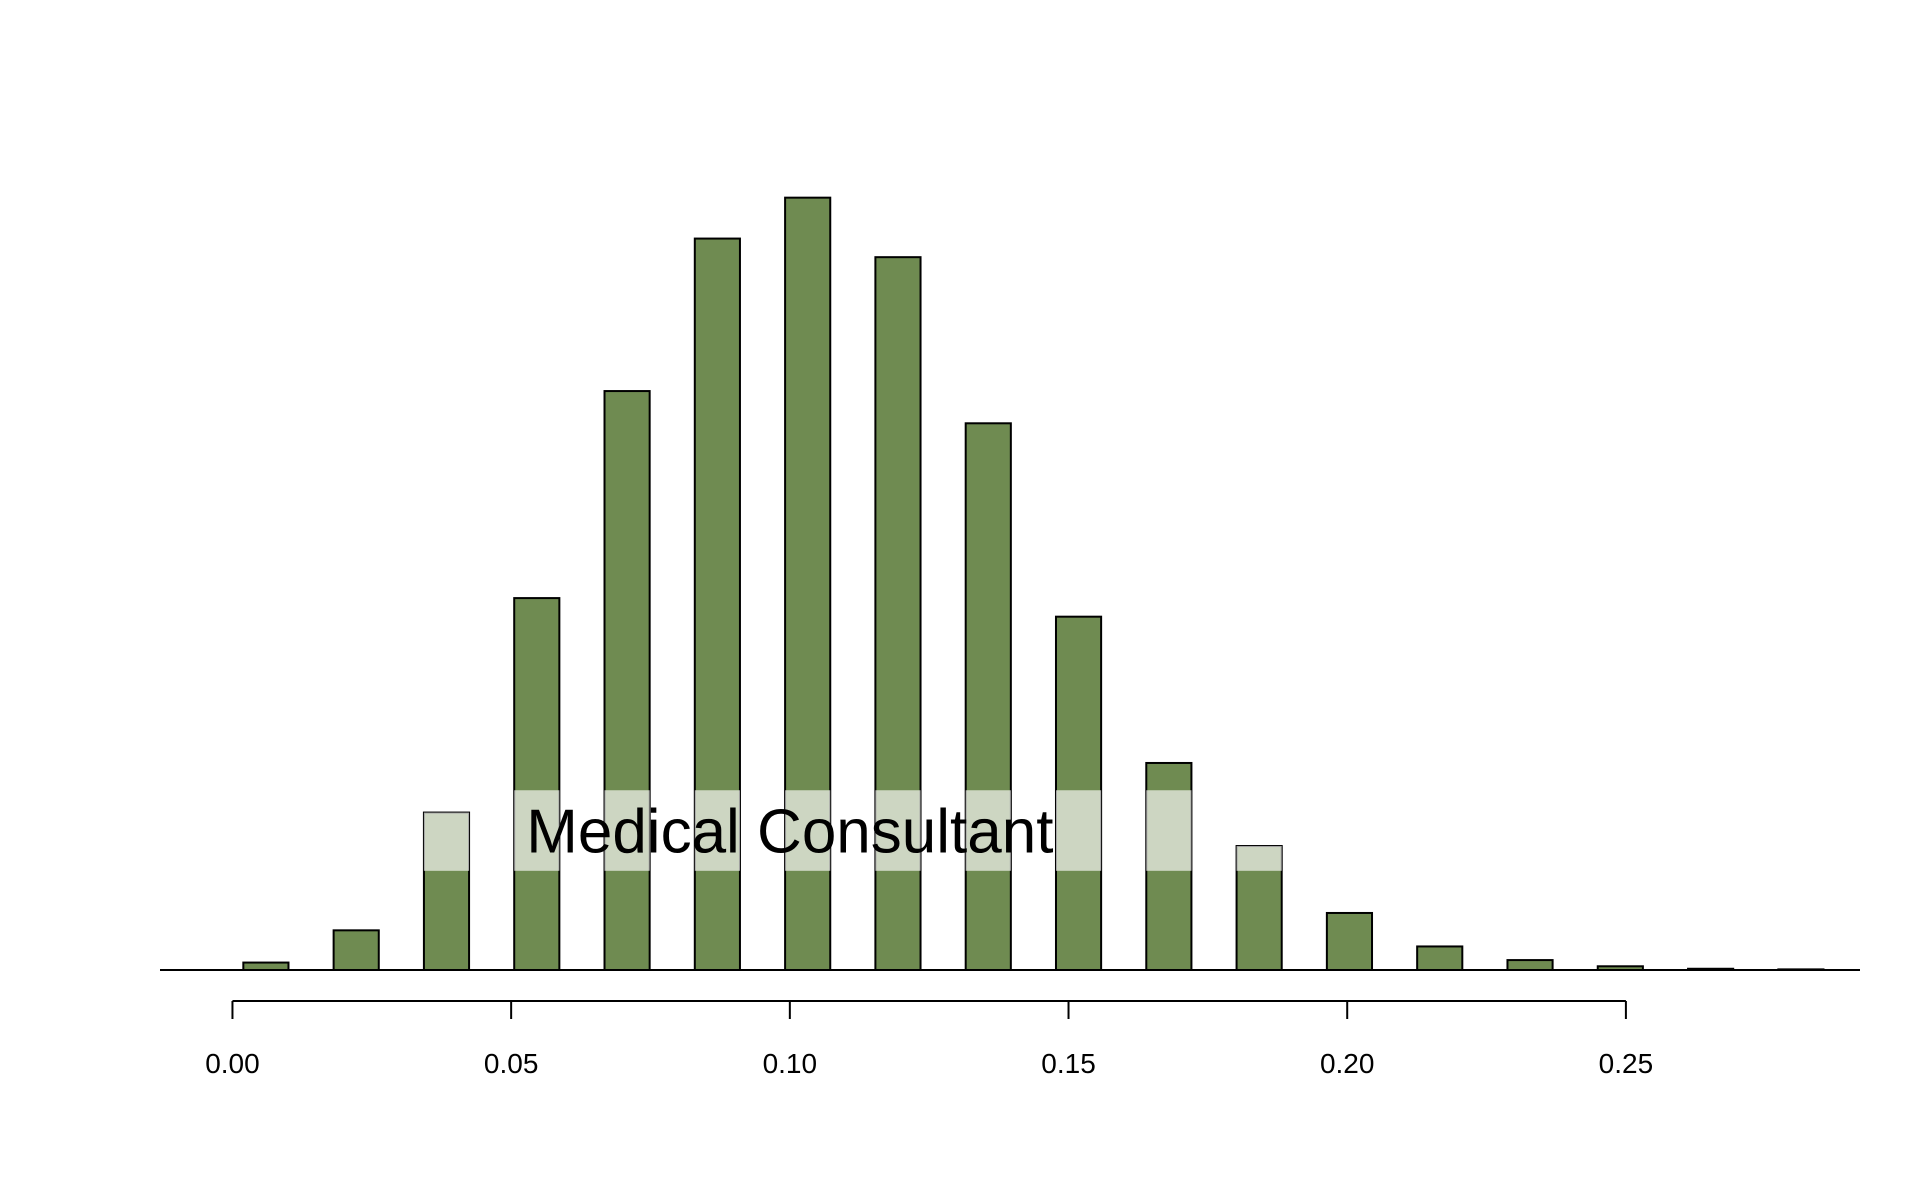 This screenshot has height=1186, width=1920. I want to click on annotation-highlight-boxes, so click(852, 830).